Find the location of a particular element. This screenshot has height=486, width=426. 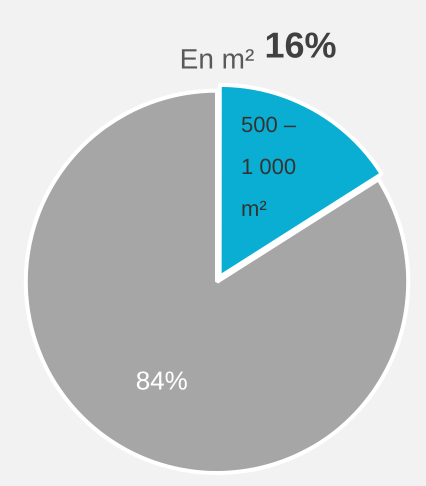

data-label: 84% is located at coordinates (162, 381).